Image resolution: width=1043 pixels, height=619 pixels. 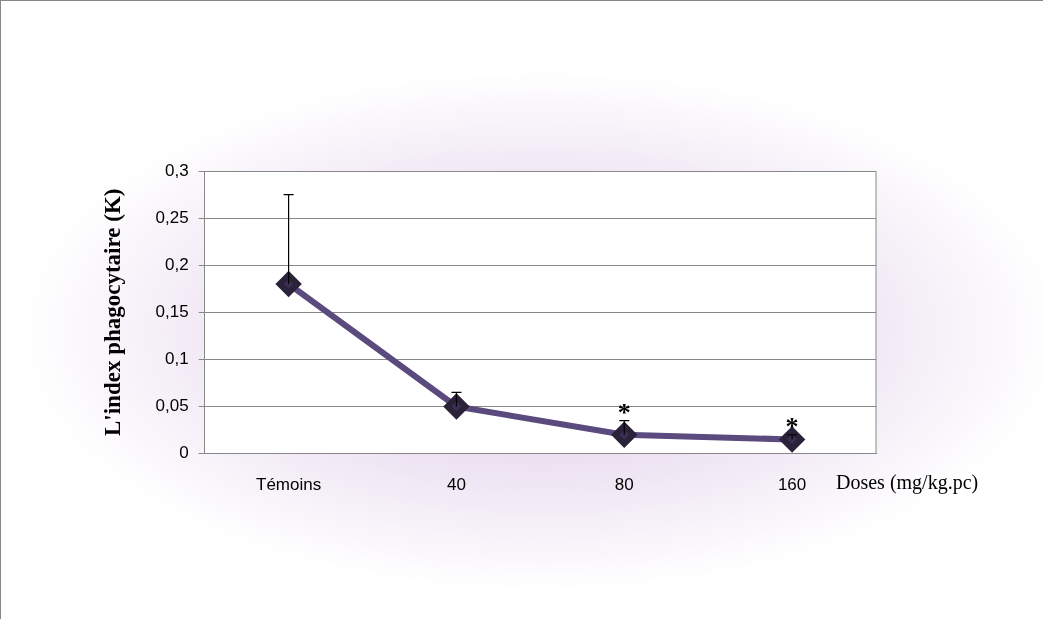 What do you see at coordinates (289, 485) in the screenshot?
I see `x-tick-label: Témoins` at bounding box center [289, 485].